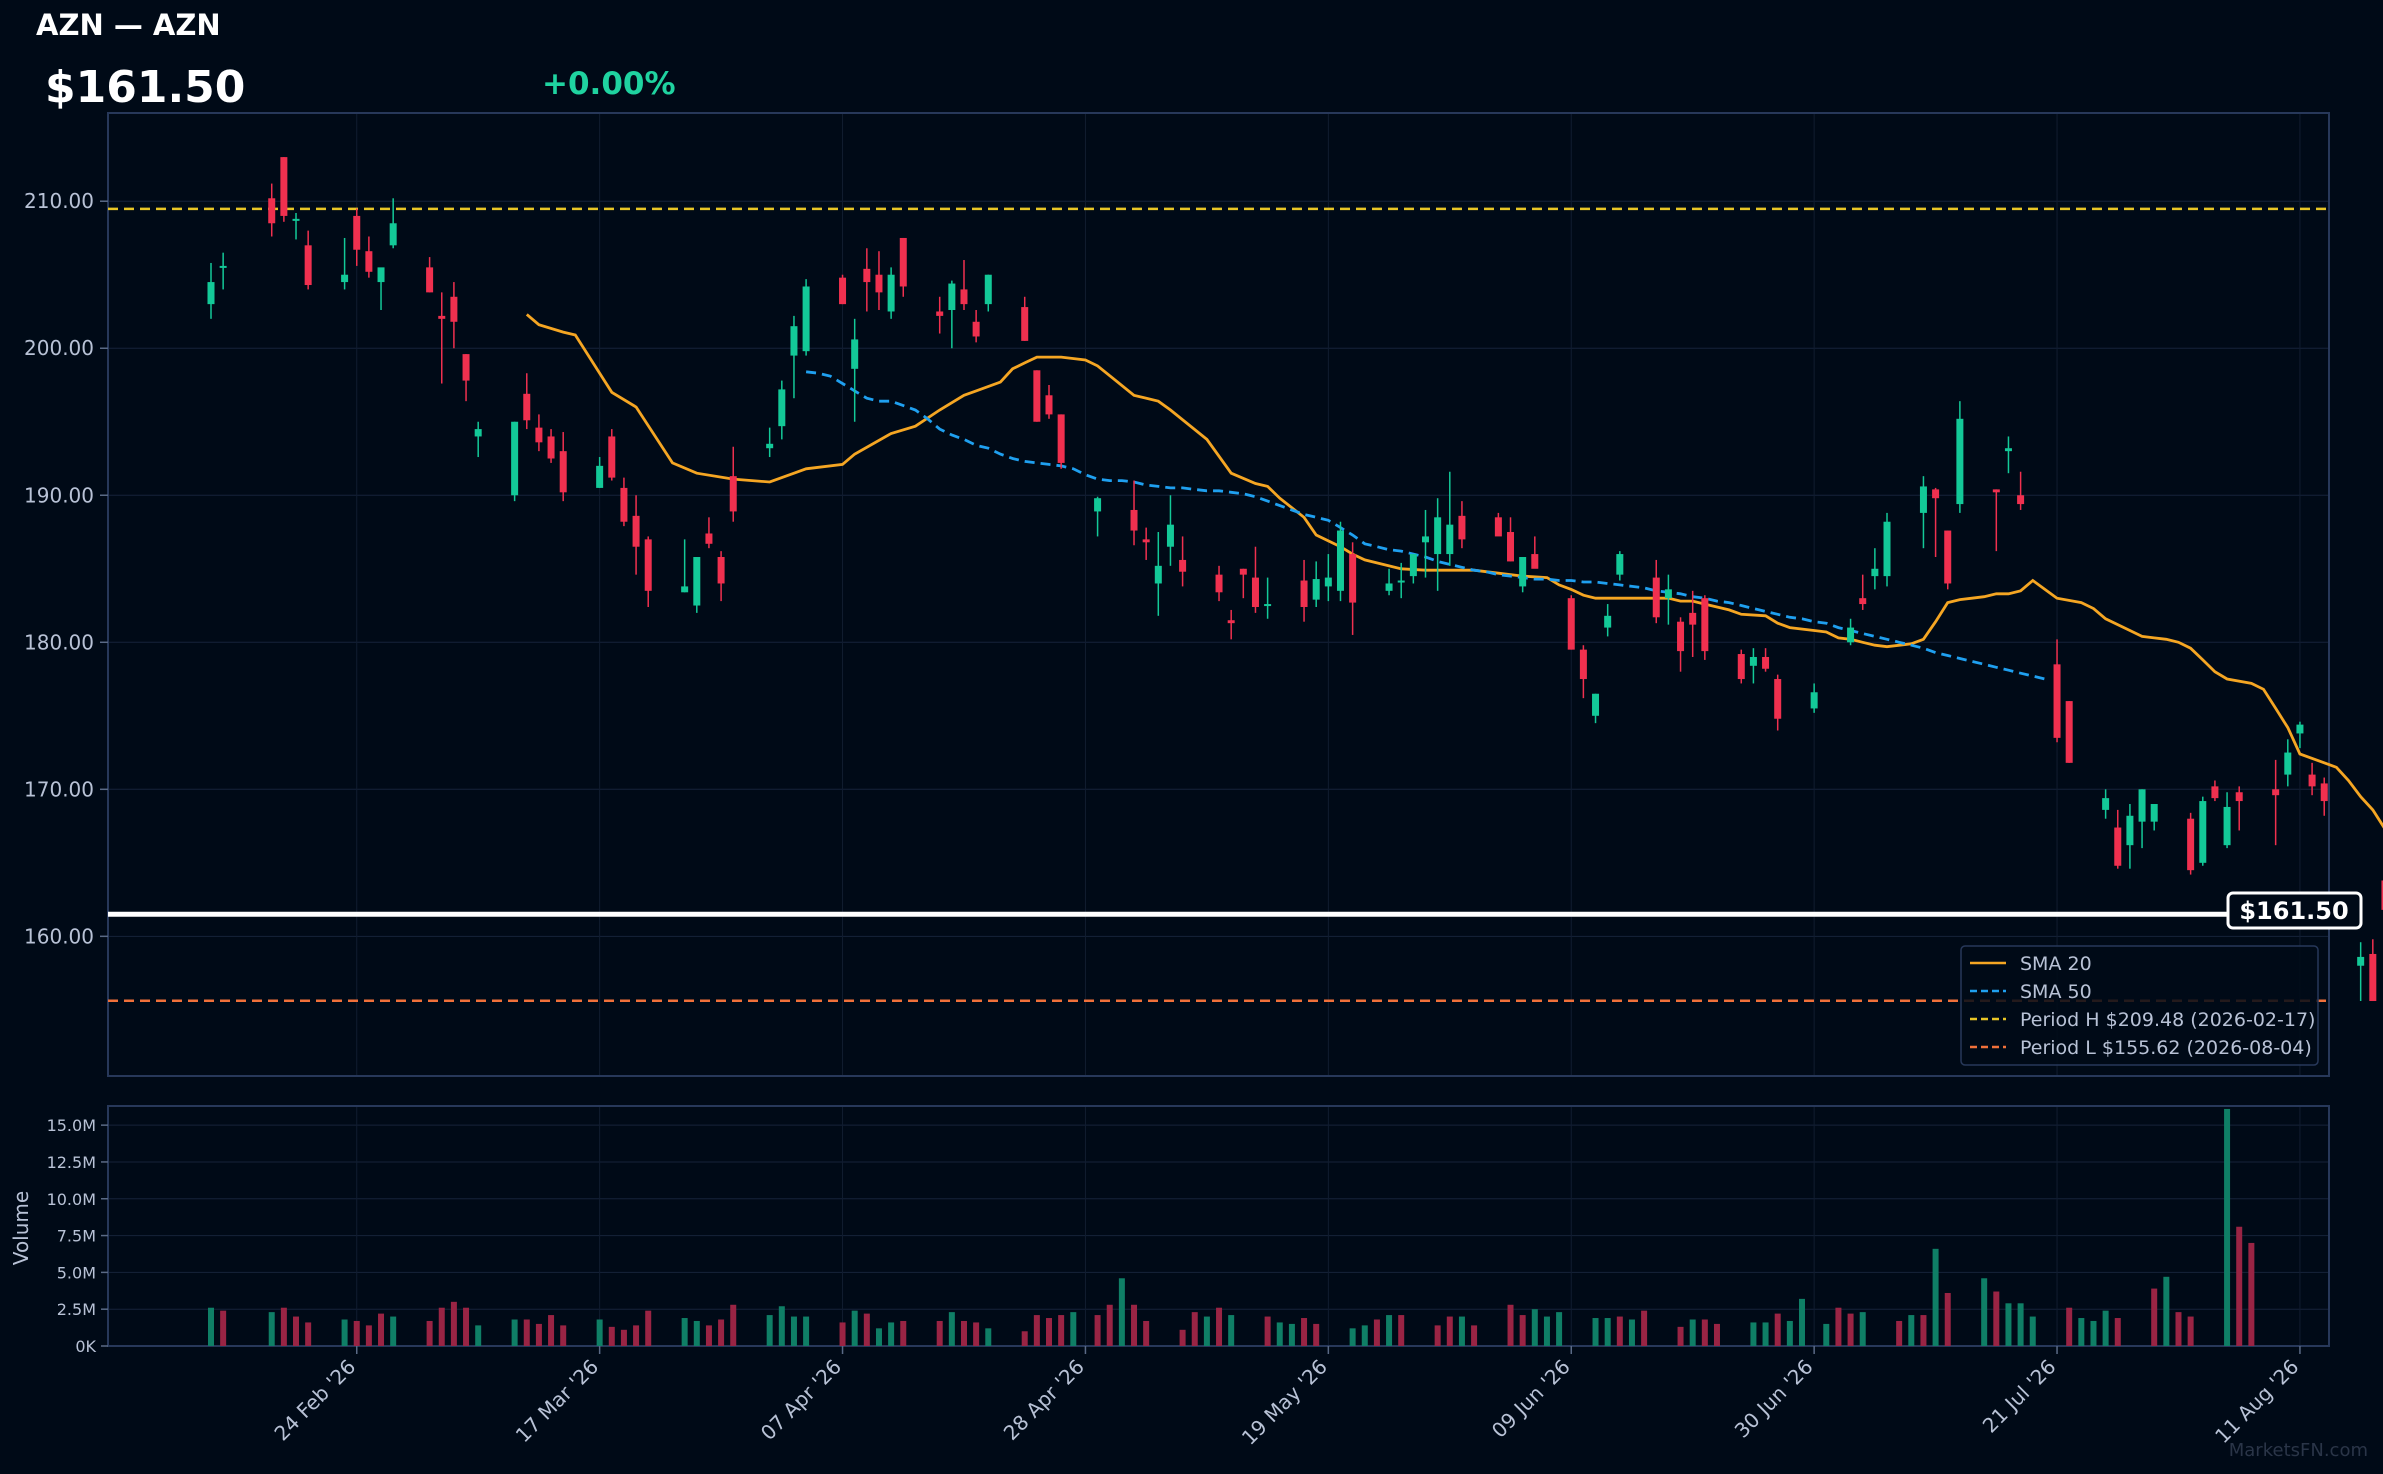 This screenshot has height=1474, width=2383. I want to click on x-tick-label: 21 Jul '26, so click(2019, 1396).